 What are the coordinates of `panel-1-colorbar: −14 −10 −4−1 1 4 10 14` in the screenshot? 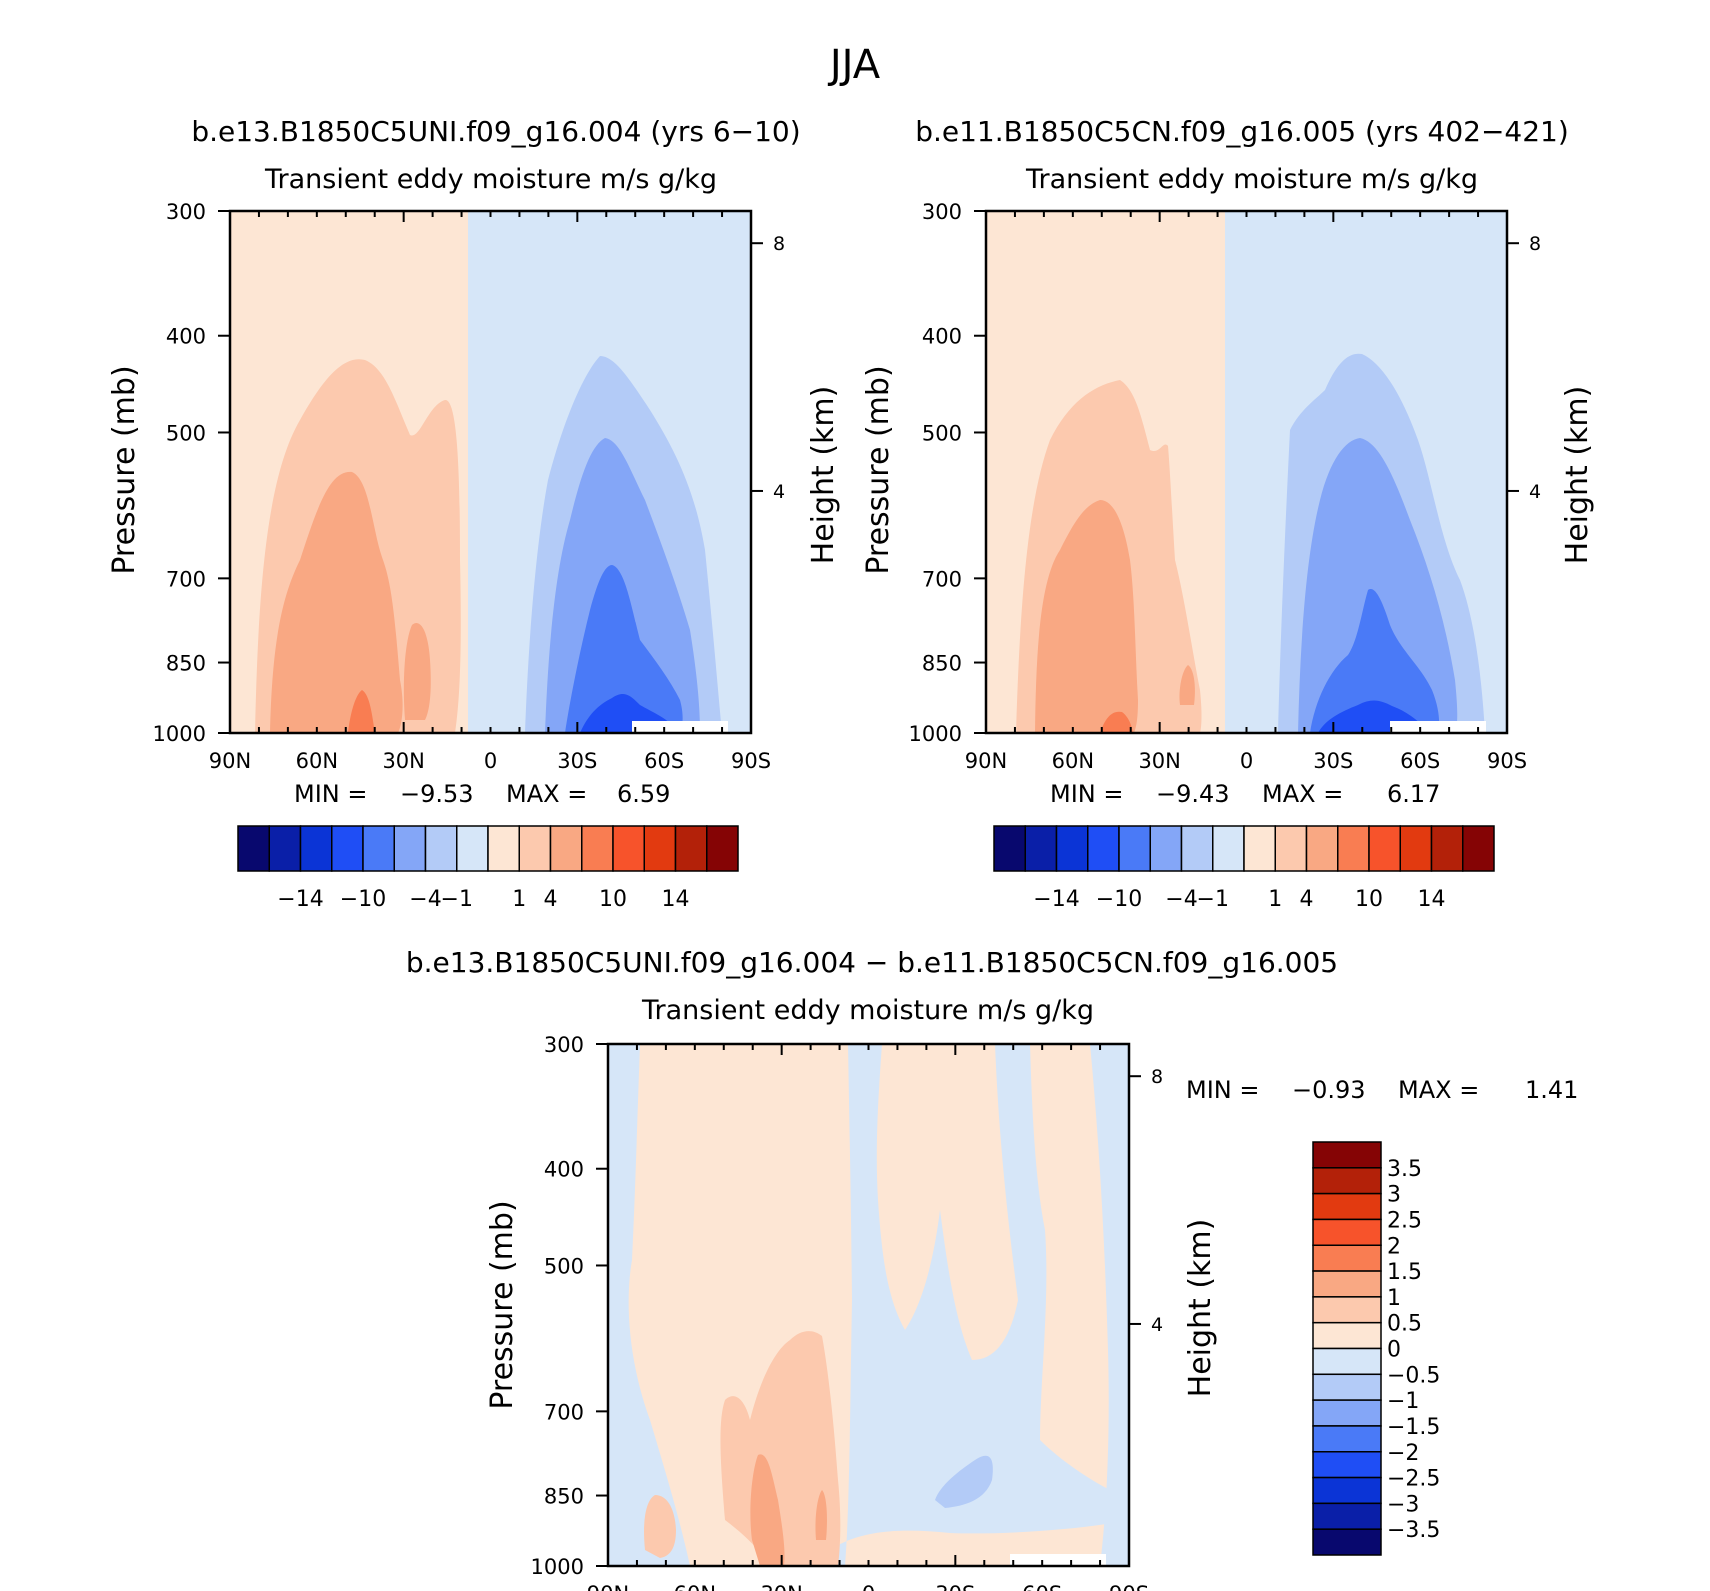 It's located at (488, 868).